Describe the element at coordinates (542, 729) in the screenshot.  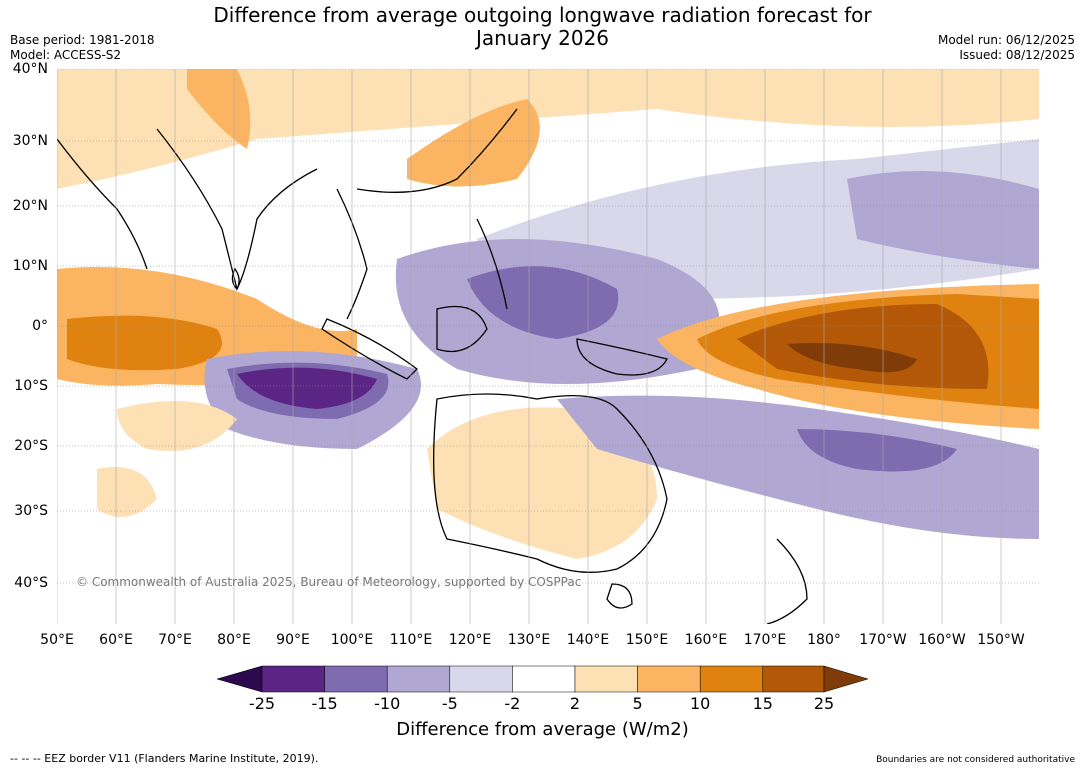
I see `colorbar-label: Difference from average (W/m2)` at that location.